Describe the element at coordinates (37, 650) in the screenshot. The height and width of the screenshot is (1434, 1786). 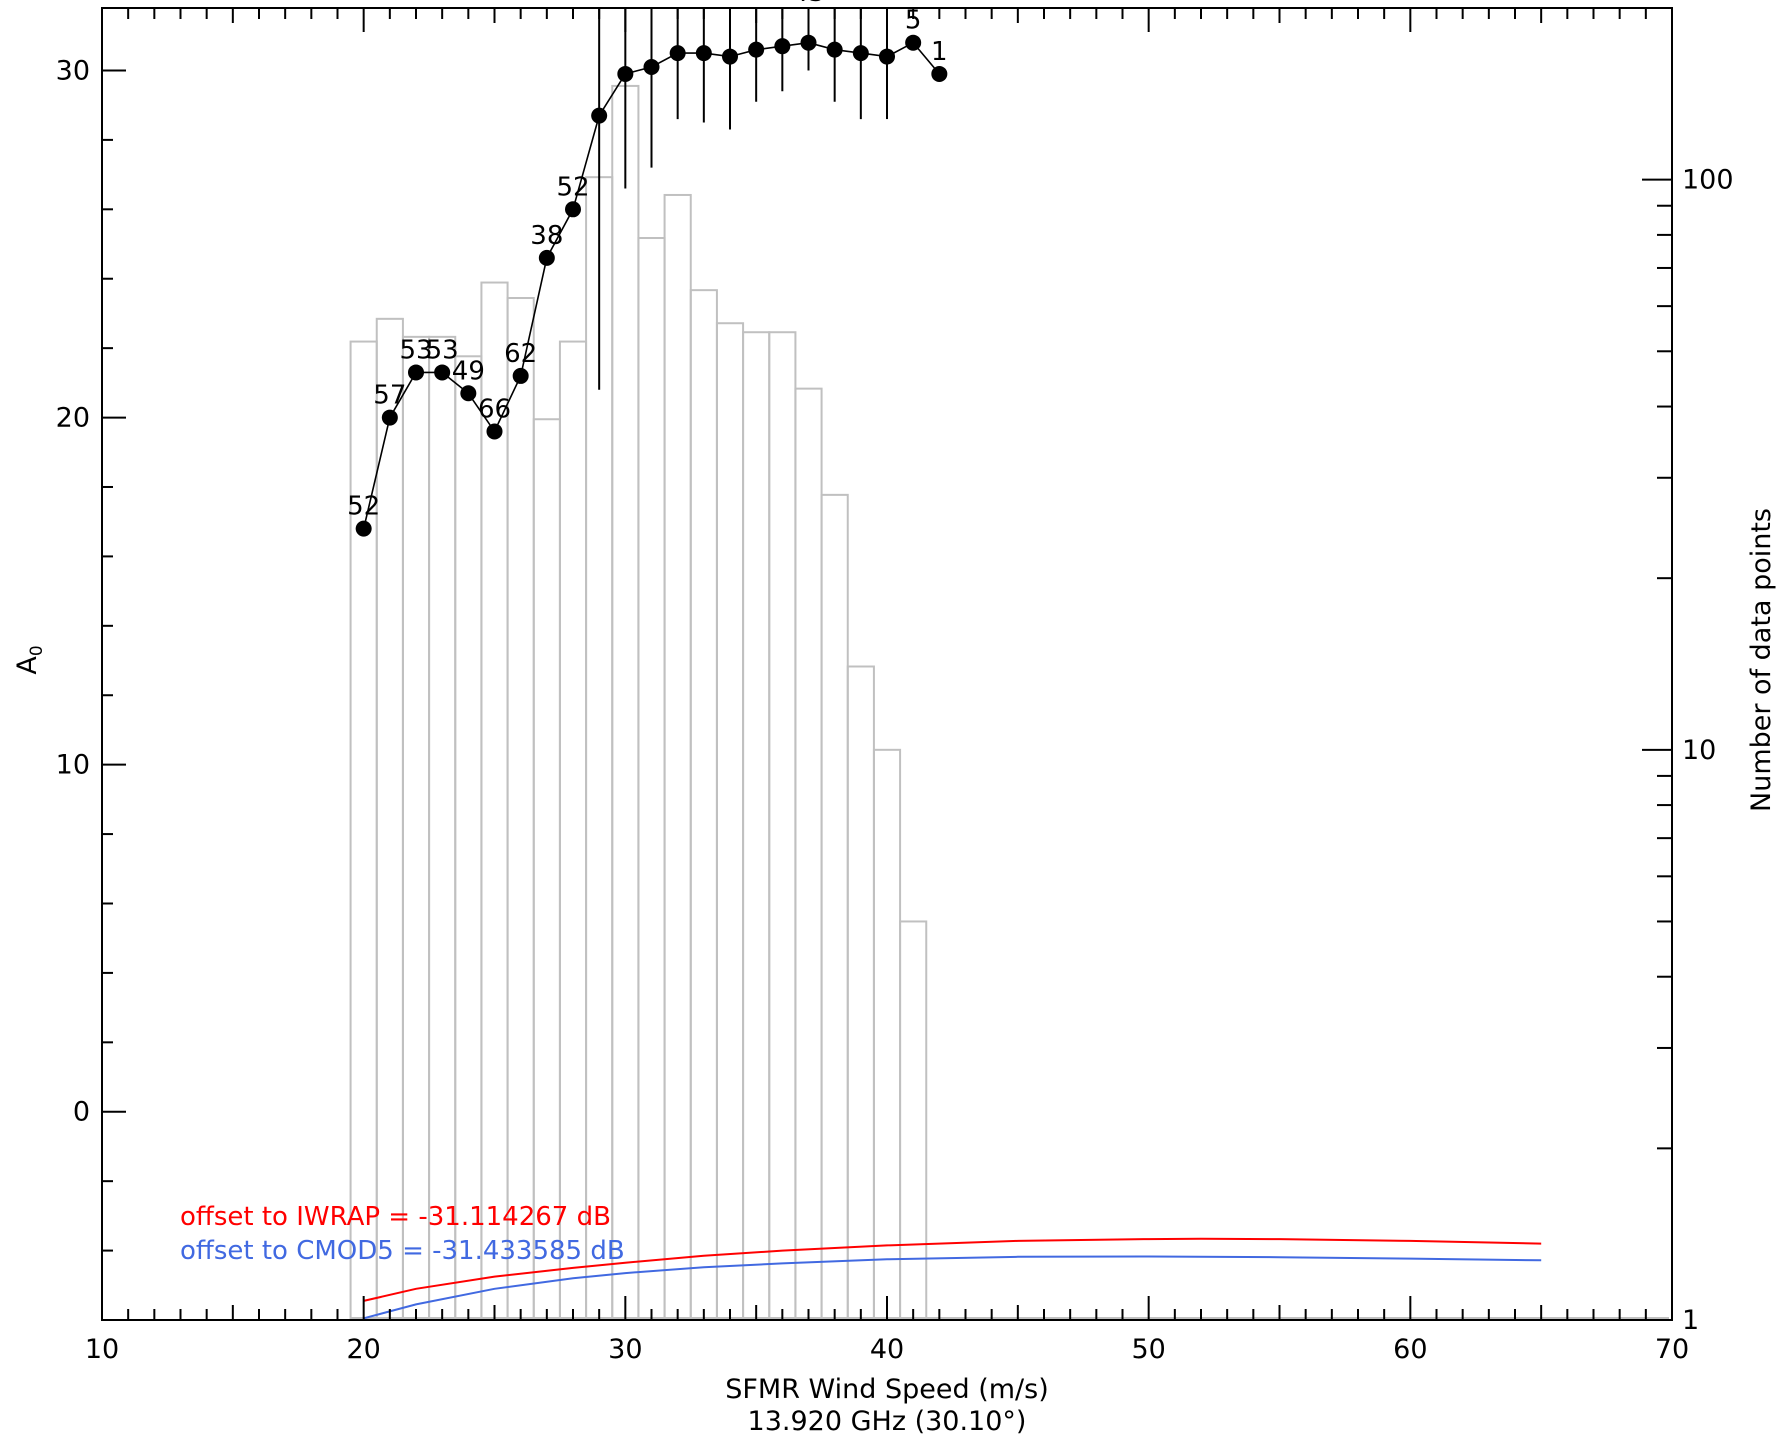
I see `y-axis-title-subscript: 0` at that location.